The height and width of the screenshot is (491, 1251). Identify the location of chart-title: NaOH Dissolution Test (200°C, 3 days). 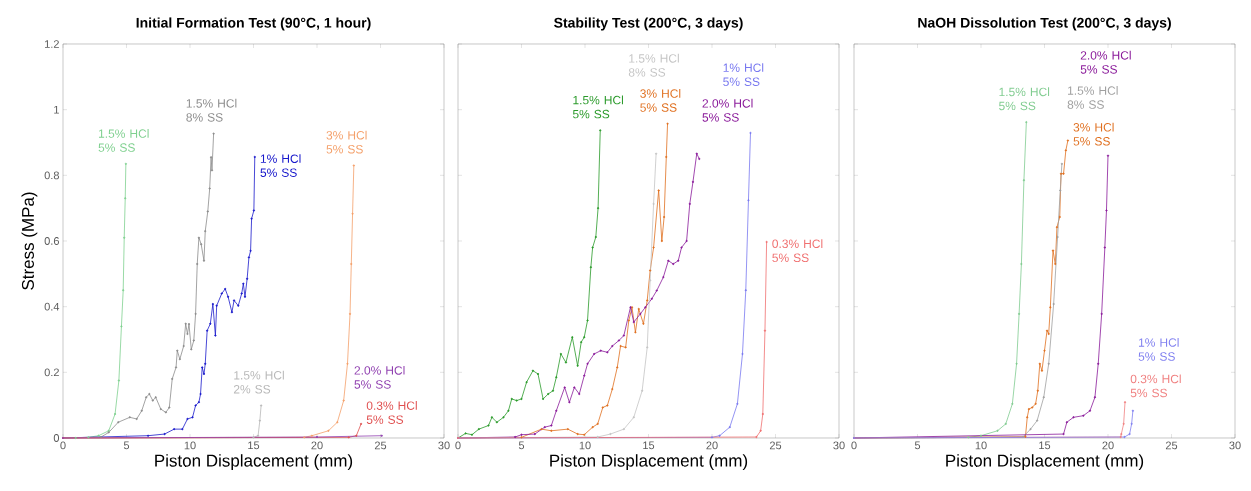
(1044, 24).